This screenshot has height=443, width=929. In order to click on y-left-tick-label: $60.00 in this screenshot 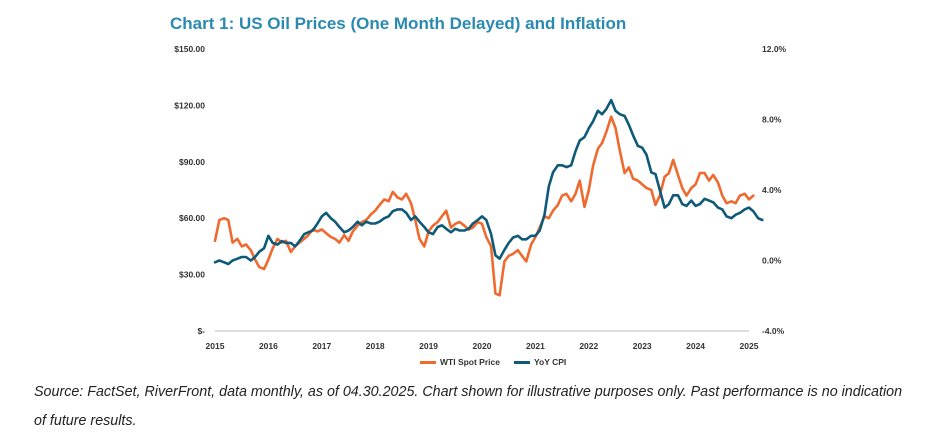, I will do `click(192, 218)`.